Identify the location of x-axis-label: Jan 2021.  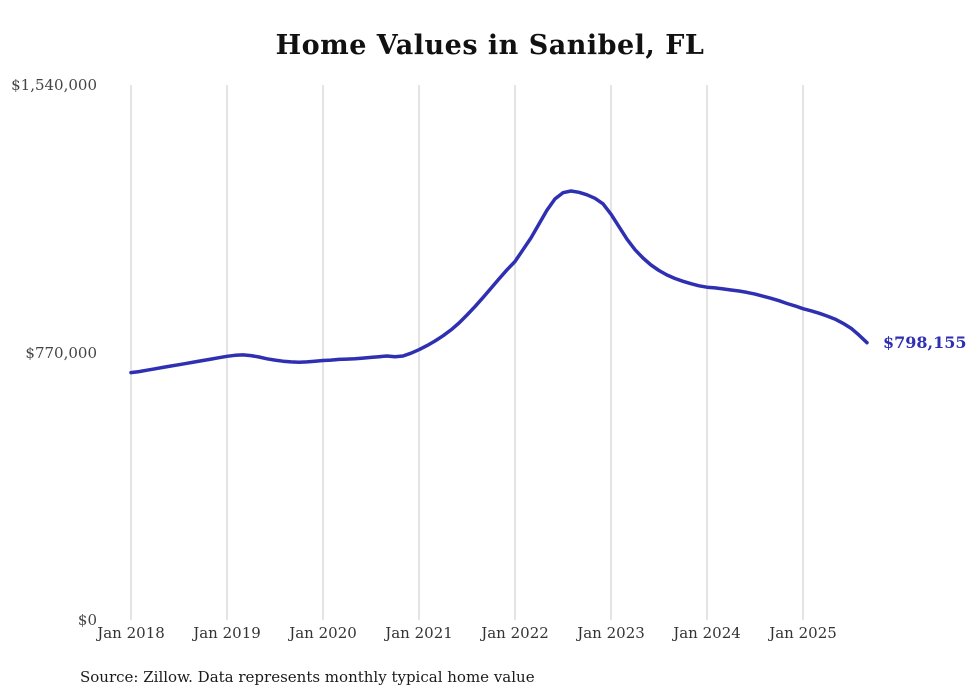
(419, 633).